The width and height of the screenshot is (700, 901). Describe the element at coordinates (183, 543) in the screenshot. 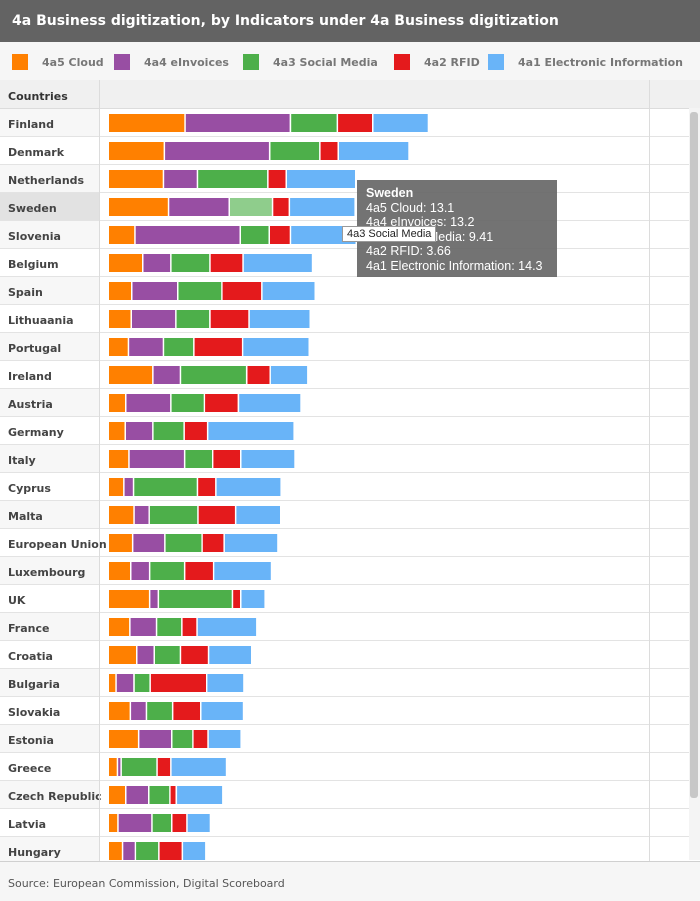

I see `bar-european-union-4a3` at that location.